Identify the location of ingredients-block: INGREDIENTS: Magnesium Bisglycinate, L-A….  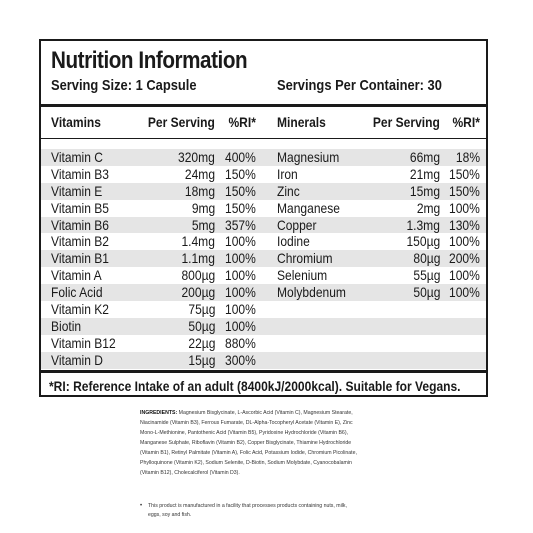
(250, 443).